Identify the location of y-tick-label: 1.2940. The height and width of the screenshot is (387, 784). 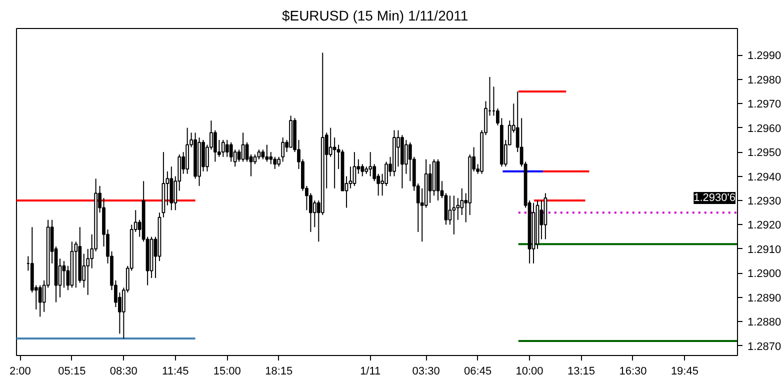
(765, 177).